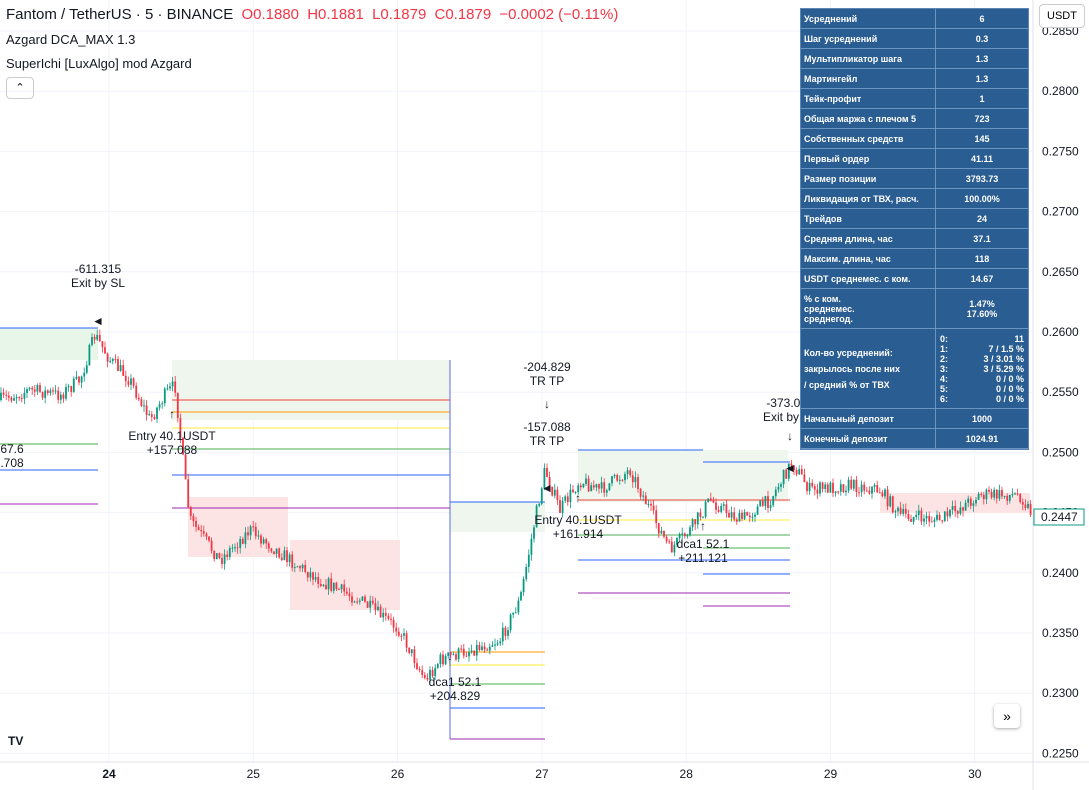 Image resolution: width=1089 pixels, height=790 pixels. I want to click on date-label: 24, so click(109, 774).